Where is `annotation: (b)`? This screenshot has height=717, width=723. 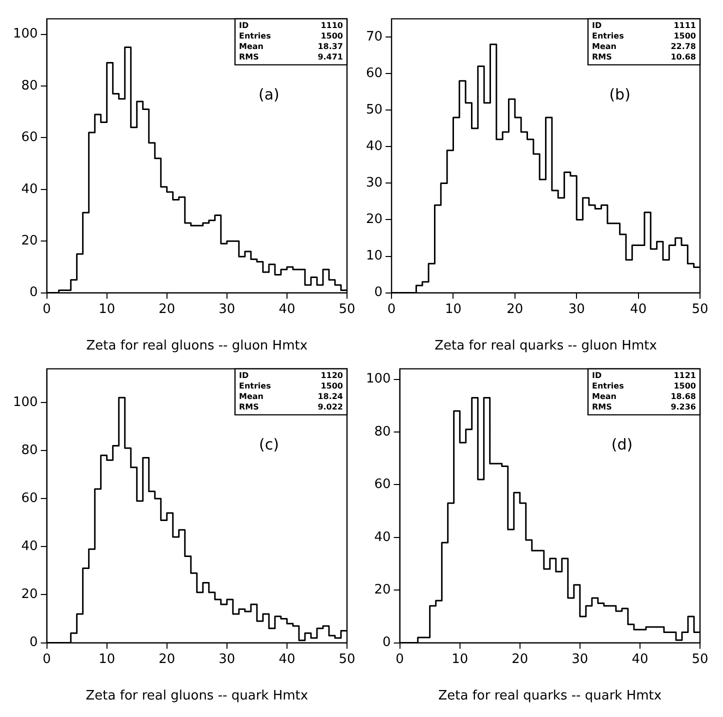 annotation: (b) is located at coordinates (619, 94).